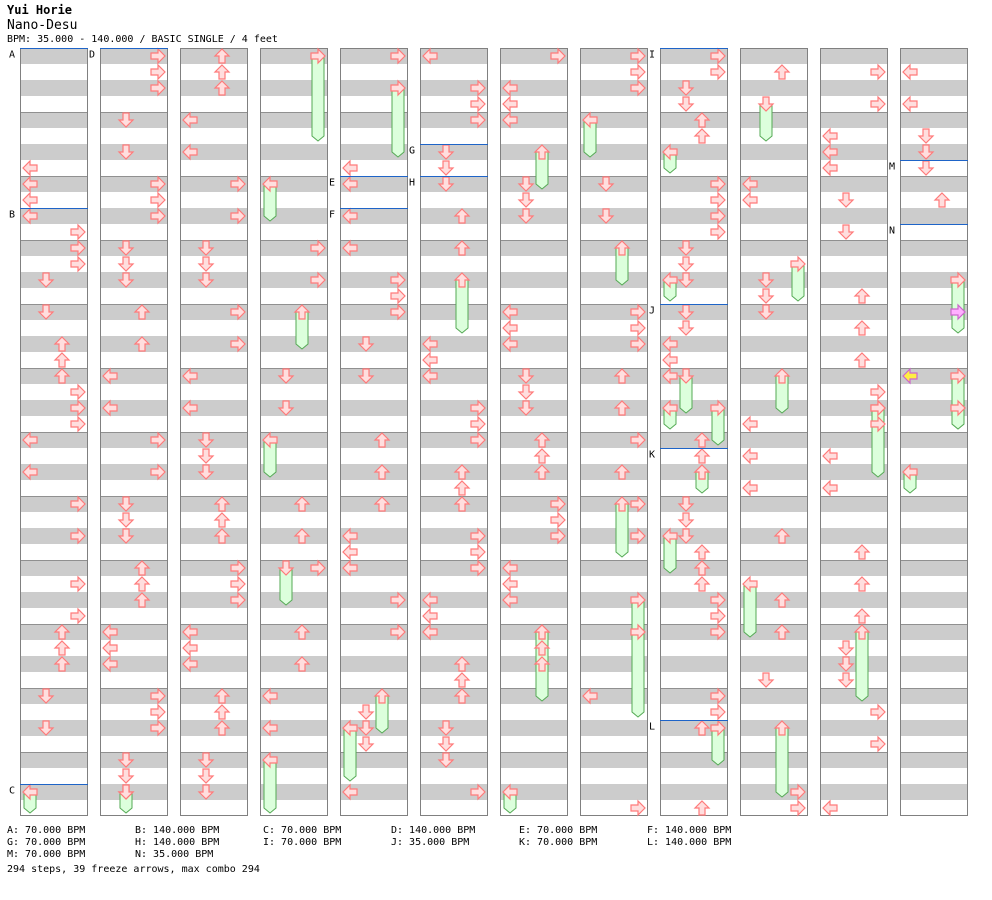 This screenshot has height=900, width=992. Describe the element at coordinates (558, 842) in the screenshot. I see `legend-item: K: 70.000 BPM` at that location.